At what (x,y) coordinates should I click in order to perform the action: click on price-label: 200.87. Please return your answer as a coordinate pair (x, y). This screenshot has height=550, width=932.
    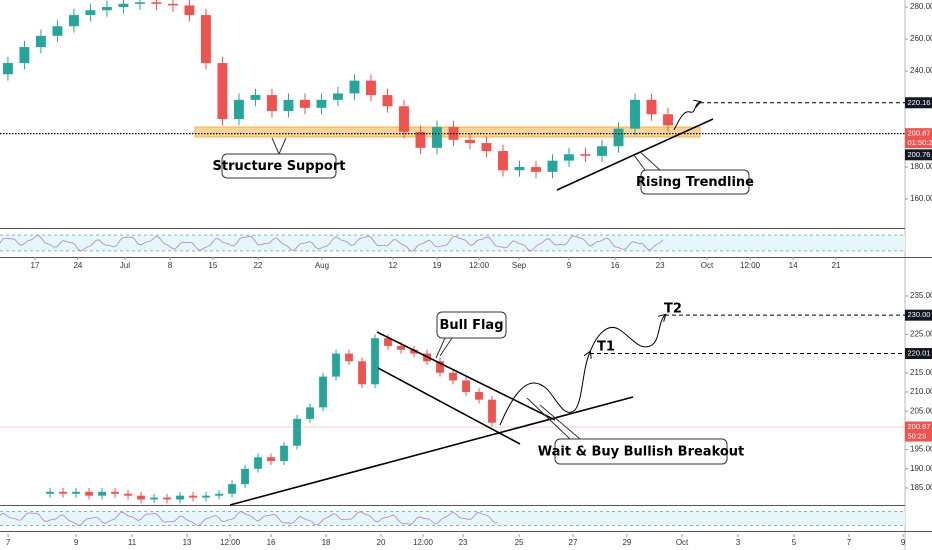
    Looking at the image, I should click on (919, 426).